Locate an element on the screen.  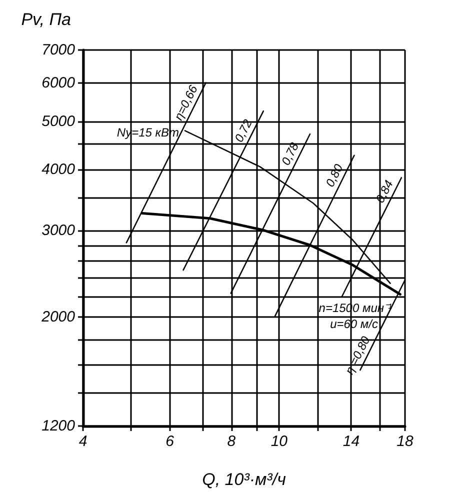
x-axis-title: Q, 10³·м³/ч is located at coordinates (244, 479).